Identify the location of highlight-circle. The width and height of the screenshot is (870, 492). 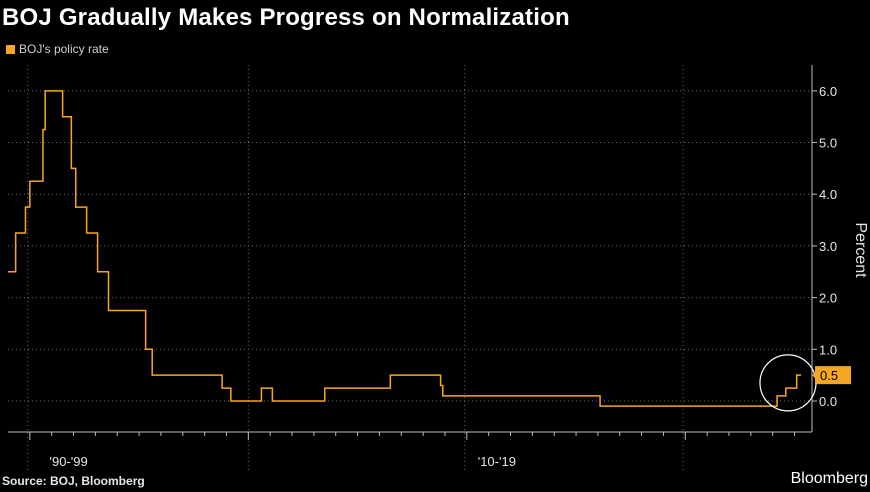
(788, 383).